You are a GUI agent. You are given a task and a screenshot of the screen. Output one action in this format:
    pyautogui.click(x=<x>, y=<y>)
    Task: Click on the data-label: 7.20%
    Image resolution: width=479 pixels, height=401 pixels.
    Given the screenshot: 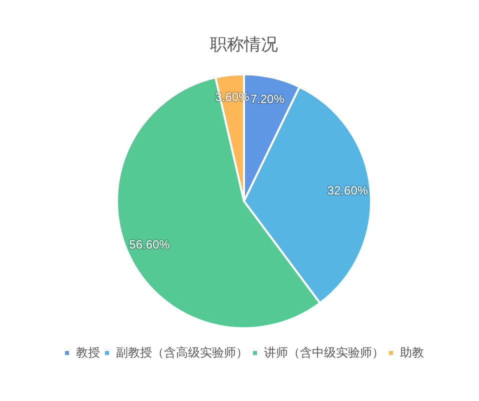 What is the action you would take?
    pyautogui.click(x=267, y=99)
    